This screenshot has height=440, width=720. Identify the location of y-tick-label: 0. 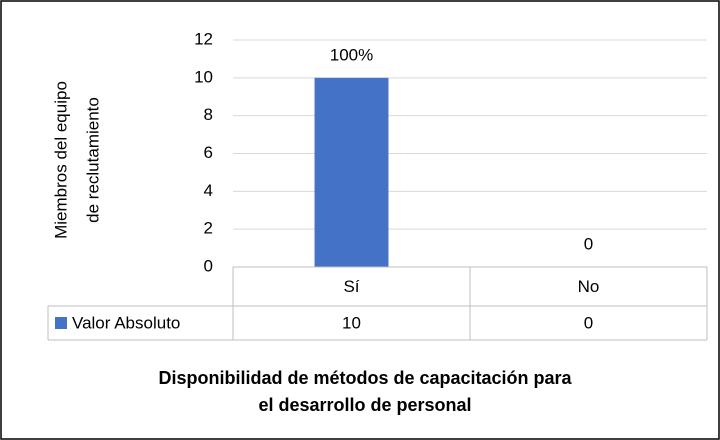
(208, 265).